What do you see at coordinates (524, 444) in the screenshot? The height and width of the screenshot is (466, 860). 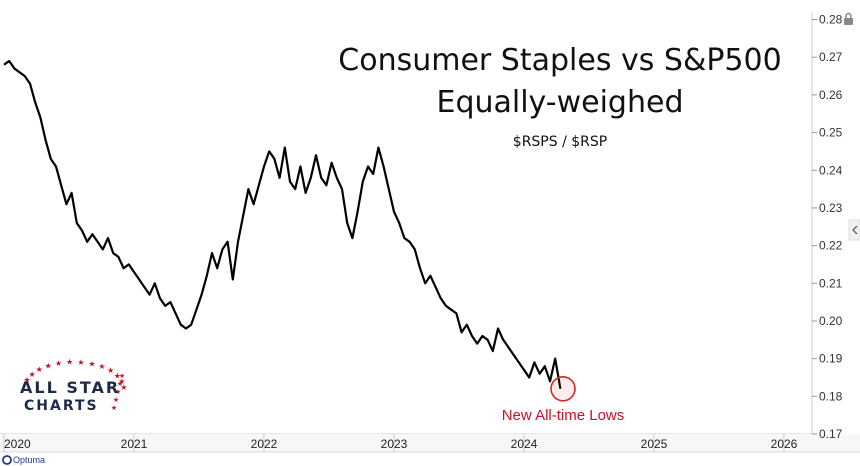 I see `x-tick-label: 2024` at bounding box center [524, 444].